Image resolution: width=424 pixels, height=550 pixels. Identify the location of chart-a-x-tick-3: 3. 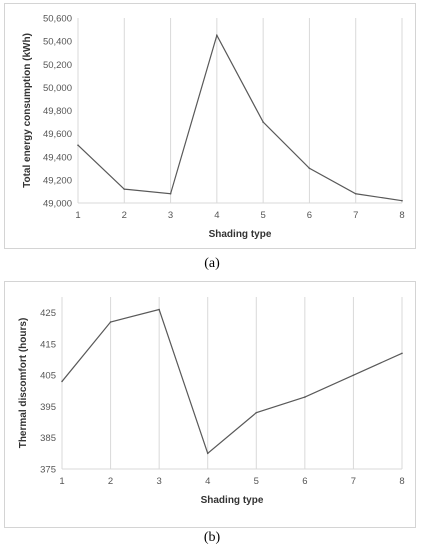
(170, 215).